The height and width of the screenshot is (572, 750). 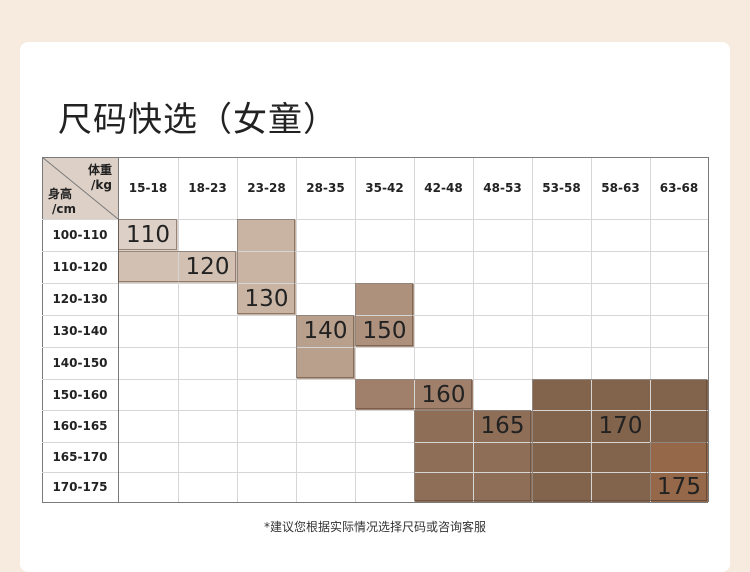 What do you see at coordinates (325, 331) in the screenshot?
I see `size-label-140: 140` at bounding box center [325, 331].